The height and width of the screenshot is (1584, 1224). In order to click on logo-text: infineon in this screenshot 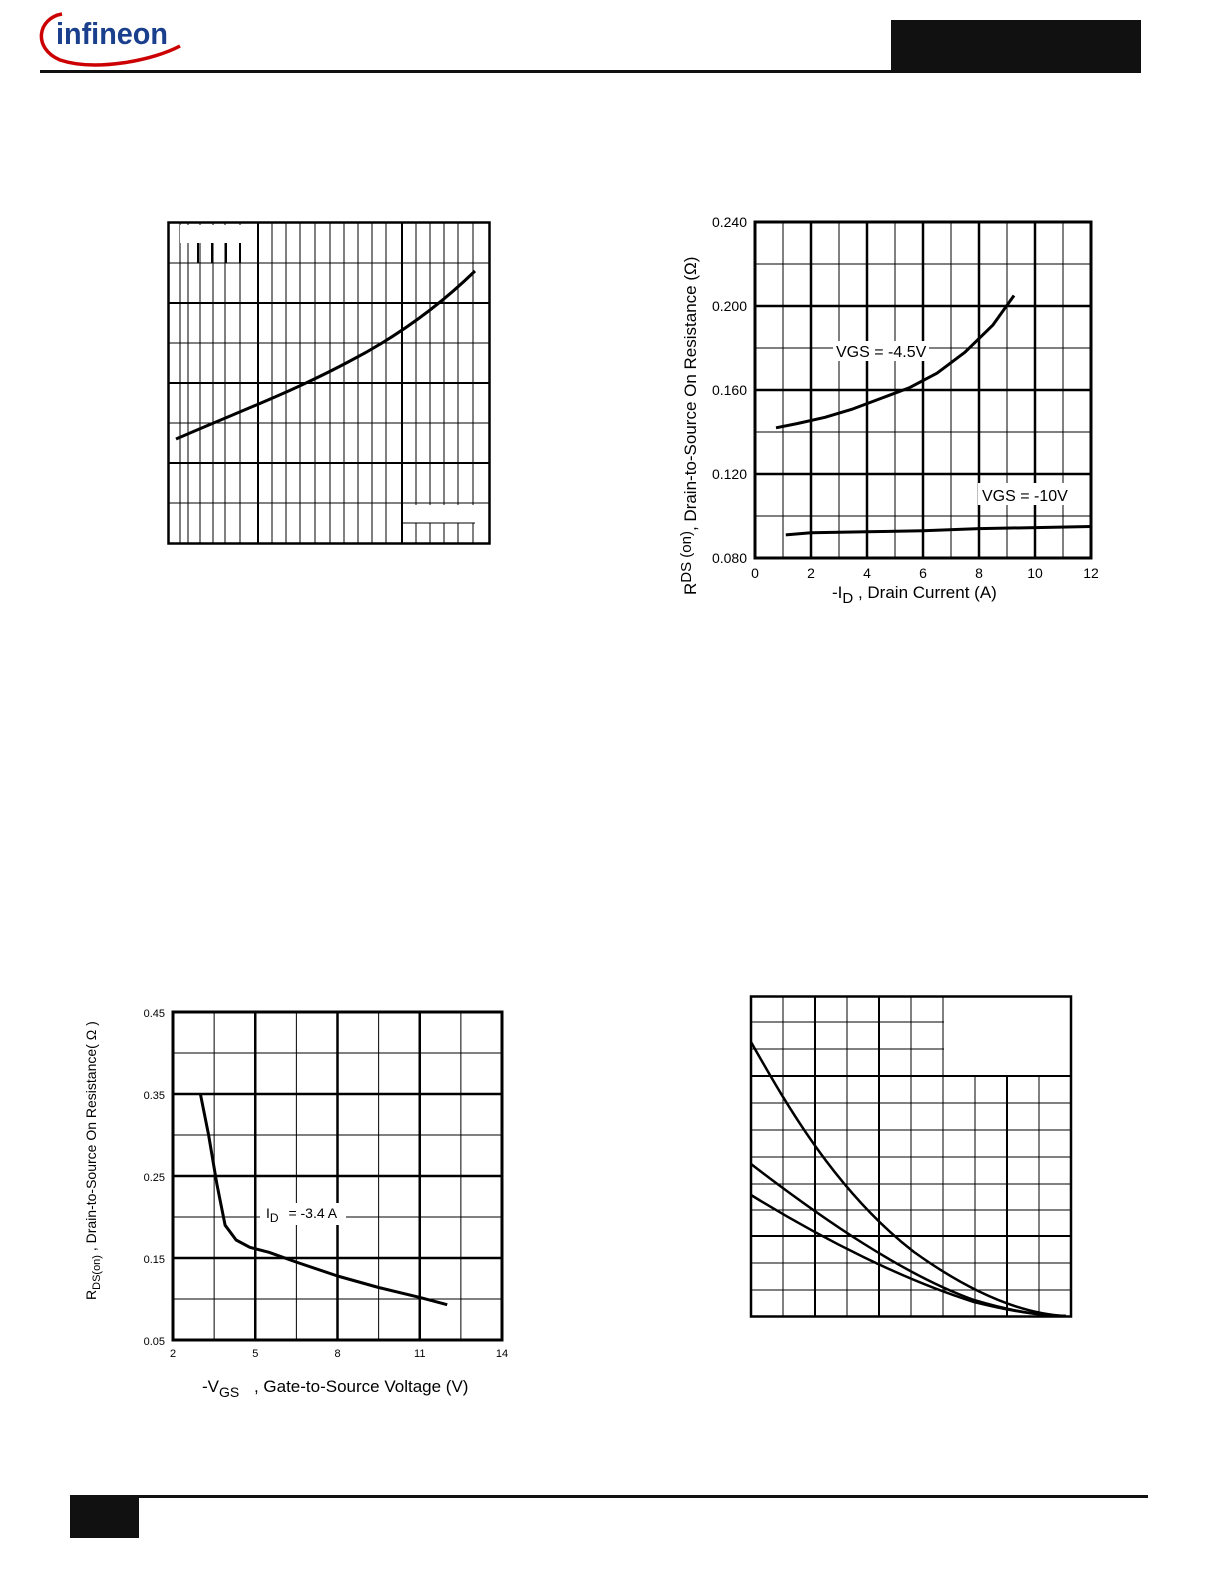, I will do `click(112, 33)`.